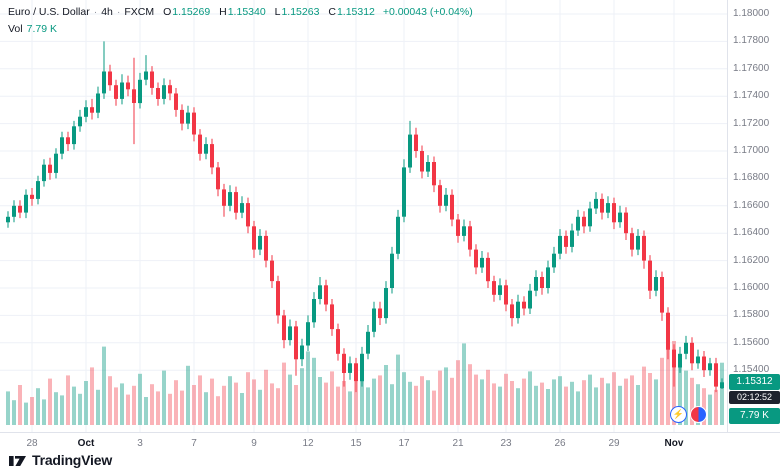 The width and height of the screenshot is (780, 470). Describe the element at coordinates (754, 382) in the screenshot. I see `last-price-badge: 1.15312` at that location.